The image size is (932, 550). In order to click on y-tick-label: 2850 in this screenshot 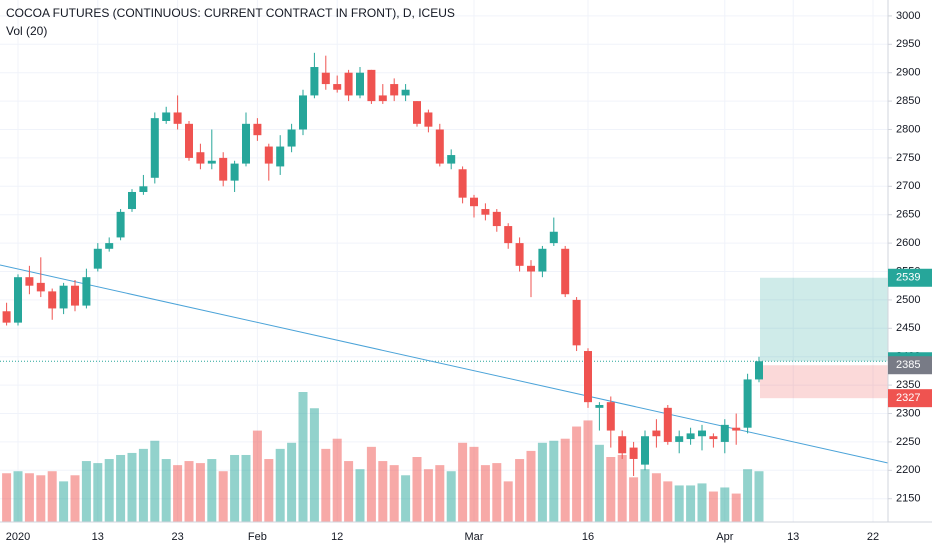, I will do `click(908, 101)`.